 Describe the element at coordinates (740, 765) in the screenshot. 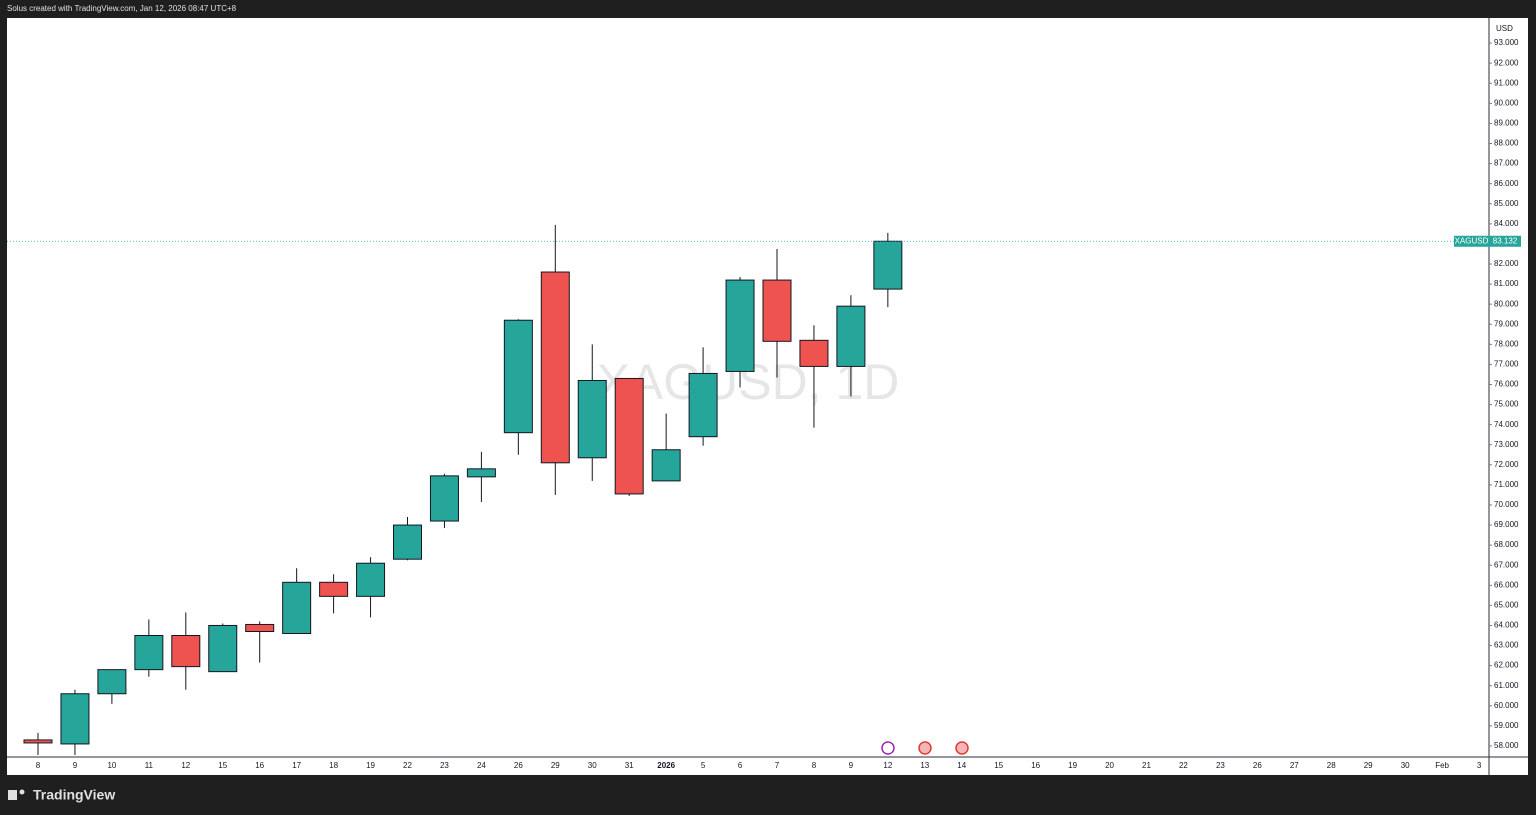

I see `x-tick-label: 6` at that location.